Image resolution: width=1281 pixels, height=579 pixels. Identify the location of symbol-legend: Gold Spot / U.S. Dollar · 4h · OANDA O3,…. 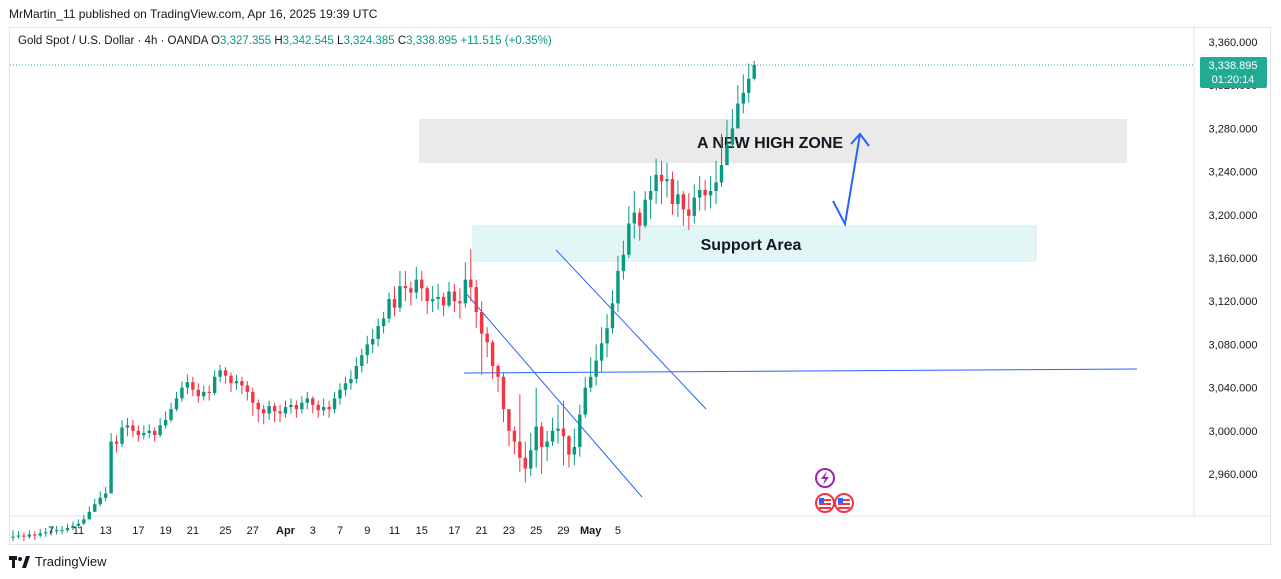
(285, 41).